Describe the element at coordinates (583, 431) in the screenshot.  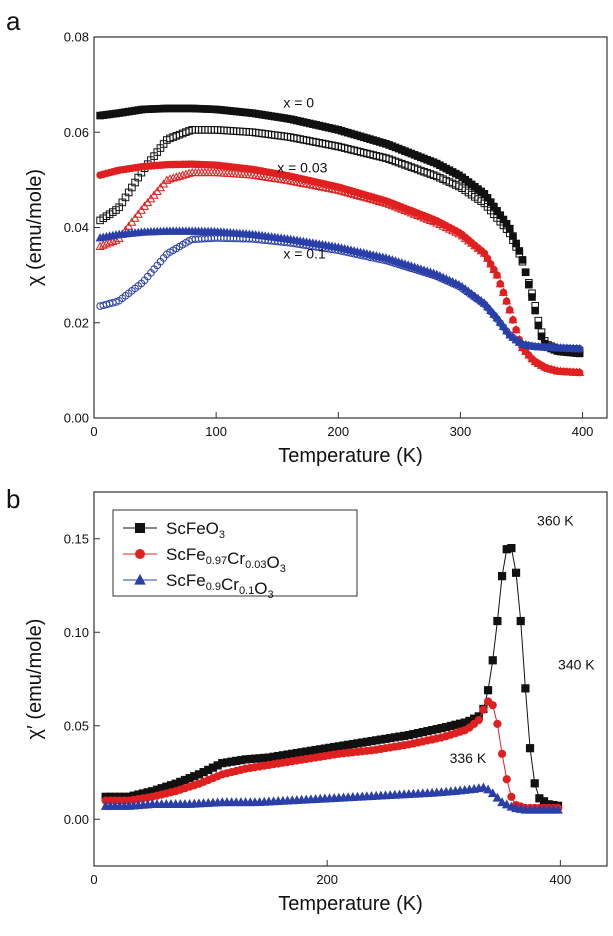
I see `x-tick-label-a: 400` at that location.